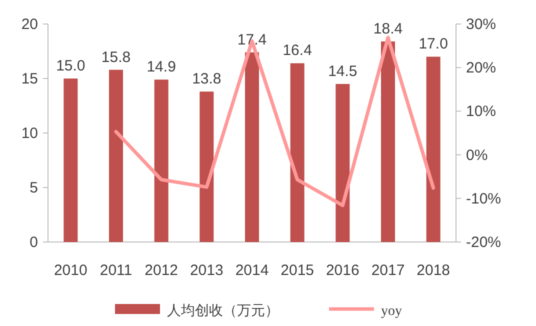 Image resolution: width=536 pixels, height=326 pixels. Describe the element at coordinates (161, 67) in the screenshot. I see `data-label: 14.9` at that location.